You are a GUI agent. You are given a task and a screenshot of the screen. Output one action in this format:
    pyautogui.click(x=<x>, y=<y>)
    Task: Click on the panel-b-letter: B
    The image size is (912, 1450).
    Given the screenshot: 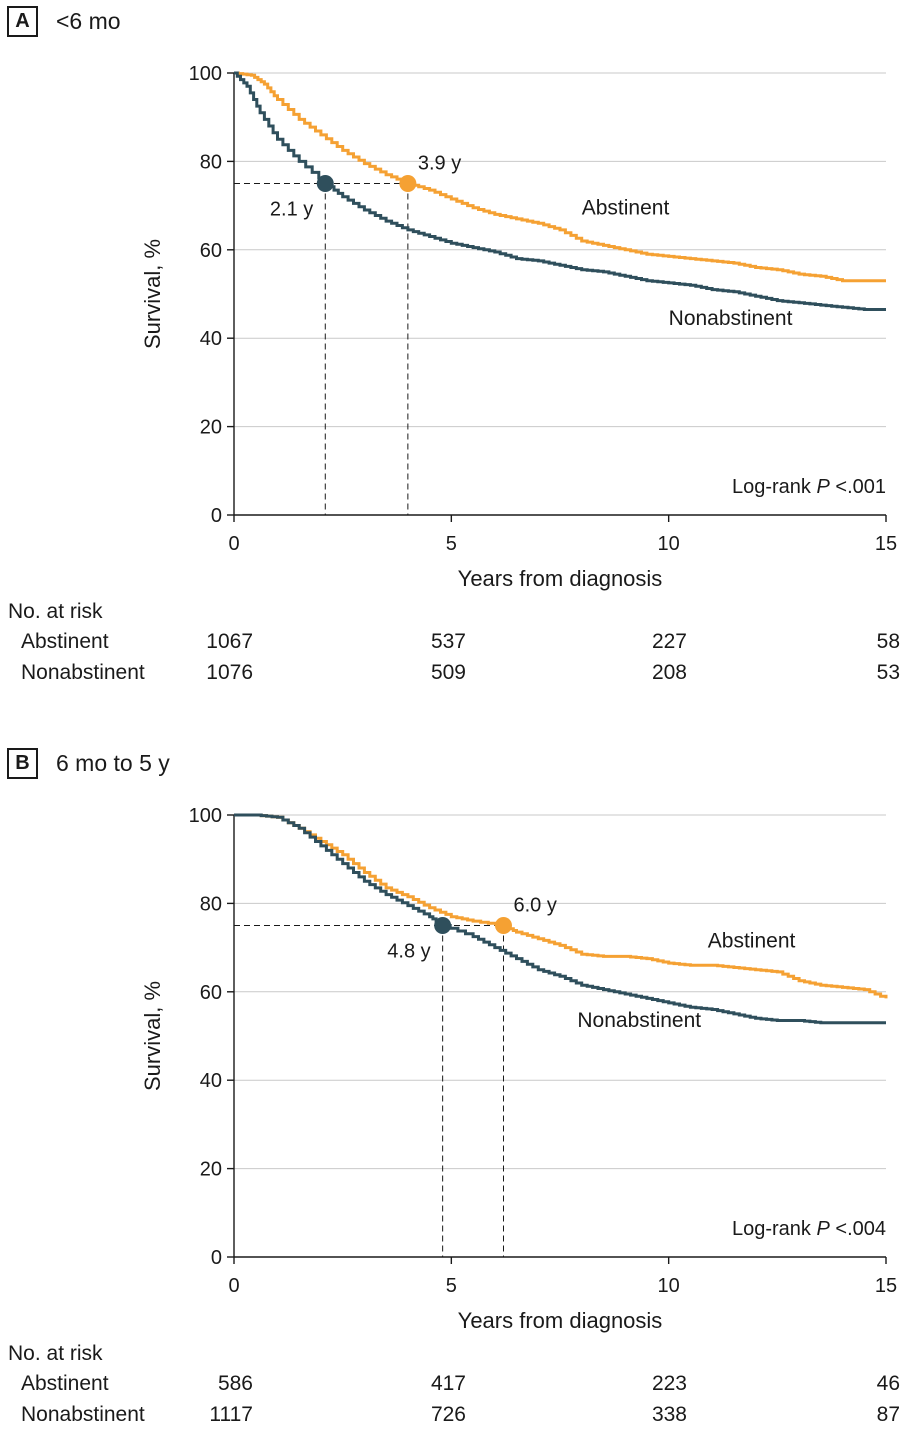 What is the action you would take?
    pyautogui.click(x=22, y=763)
    